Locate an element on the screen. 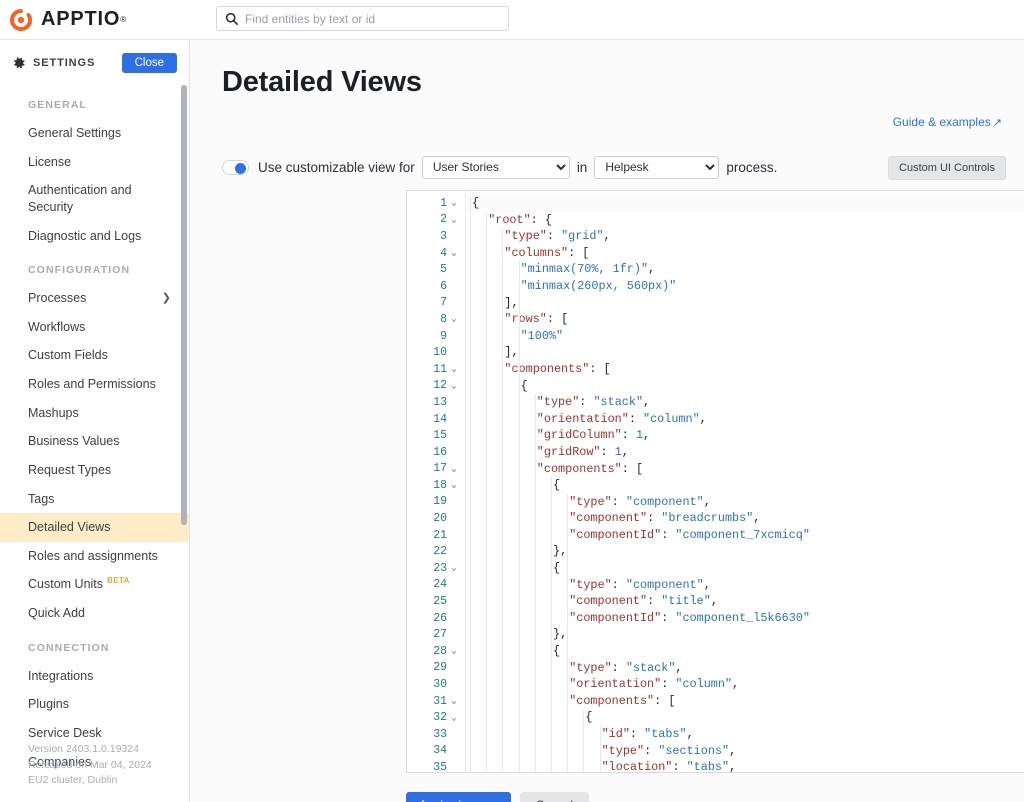  sidebar-item-roles-and-permissions: Roles and Permissions is located at coordinates (94, 384).